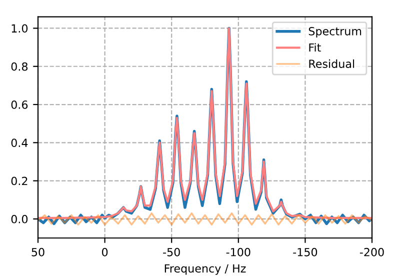 This screenshot has height=280, width=400. What do you see at coordinates (105, 252) in the screenshot?
I see `x-tick-label: 0` at bounding box center [105, 252].